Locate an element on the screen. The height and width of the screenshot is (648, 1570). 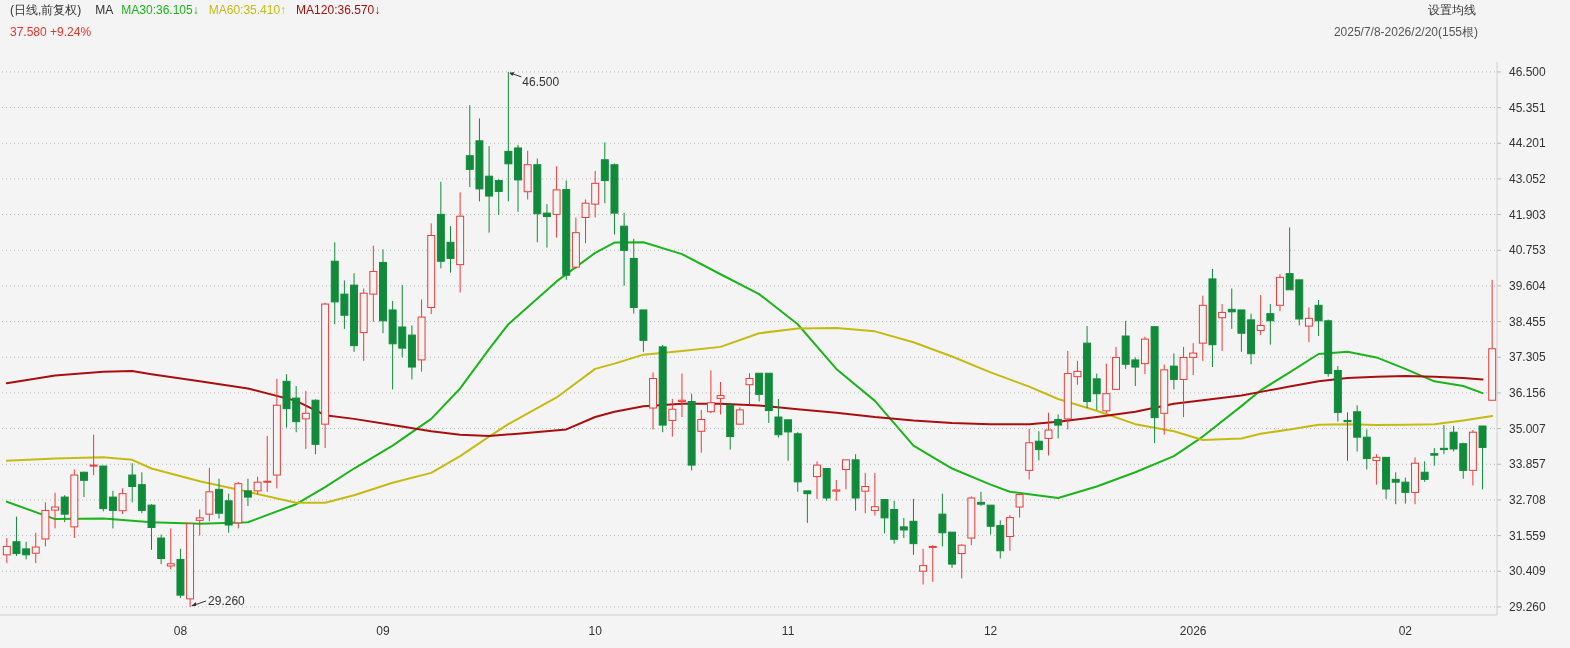
annotation: 46.500 is located at coordinates (541, 81).